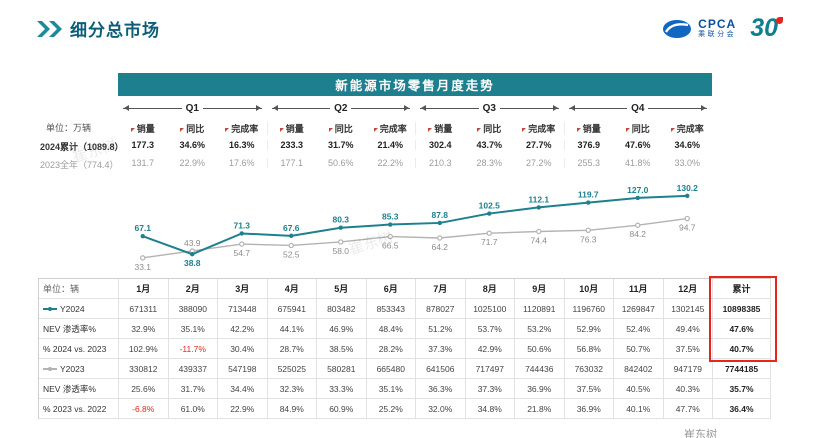  Describe the element at coordinates (538, 145) in the screenshot. I see `stat-value-2024: 27.7%` at that location.